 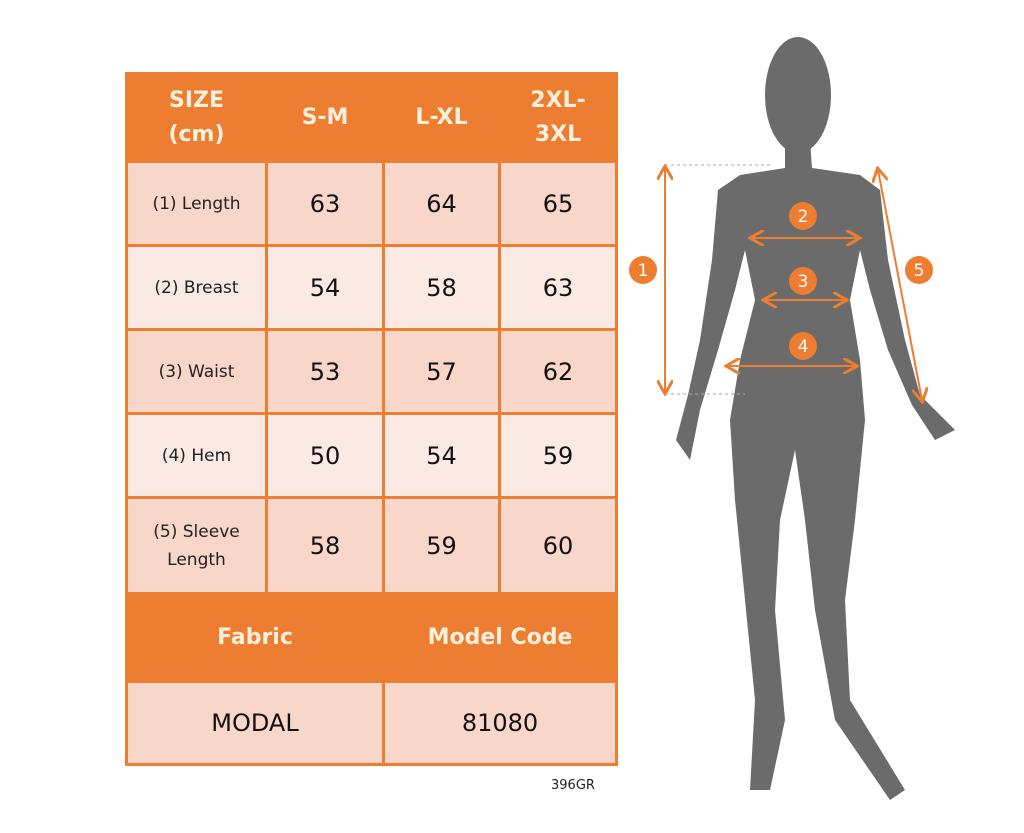 I want to click on fabric-value: MODAL, so click(x=255, y=723).